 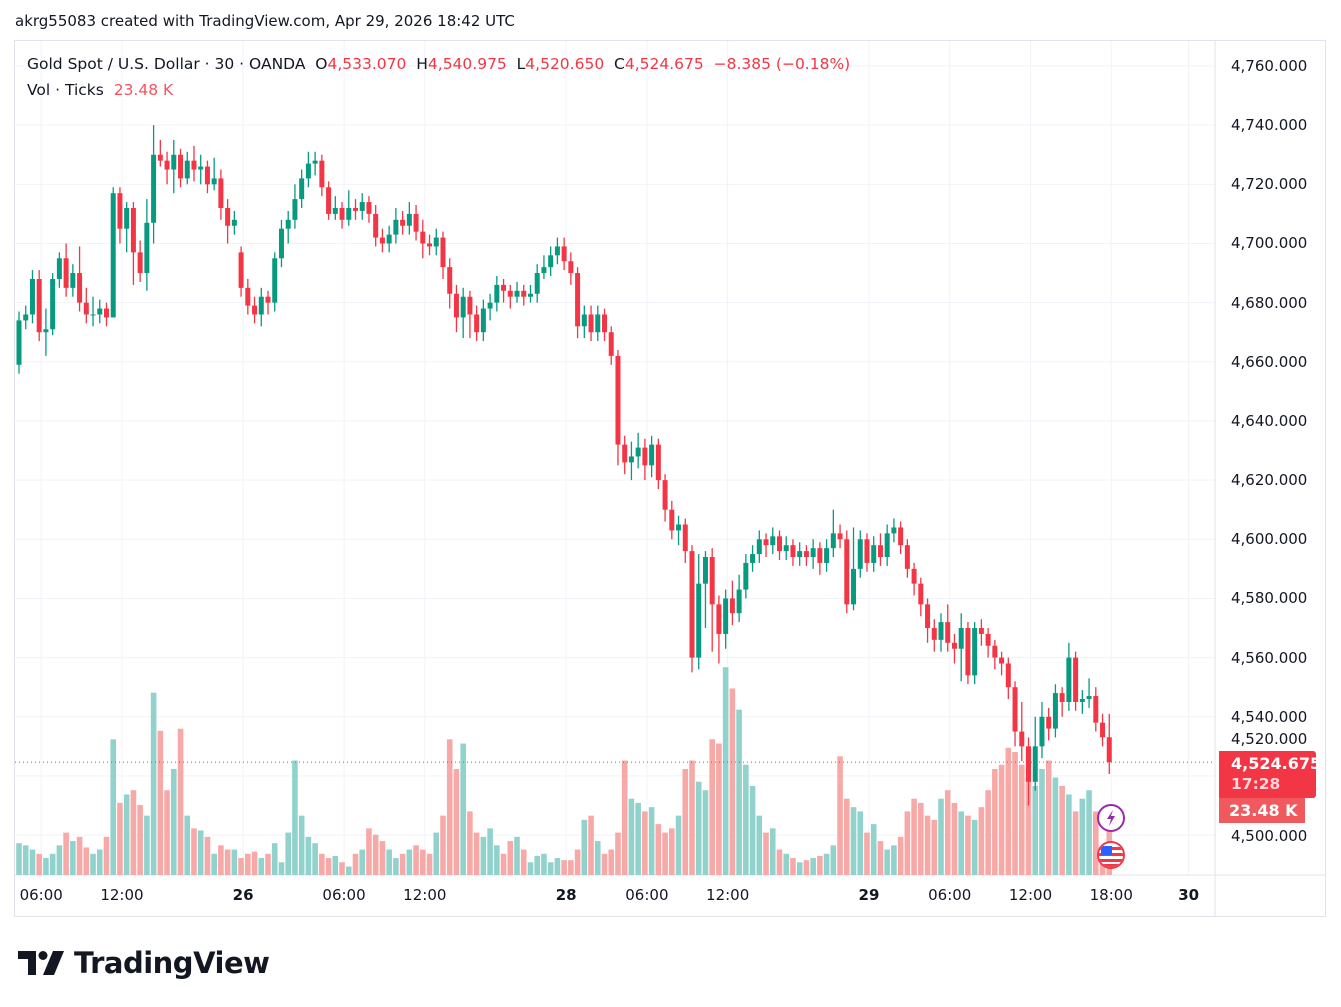 What do you see at coordinates (166, 64) in the screenshot?
I see `symbol-title: Gold Spot / U.S. Dollar · 30 · OANDA` at bounding box center [166, 64].